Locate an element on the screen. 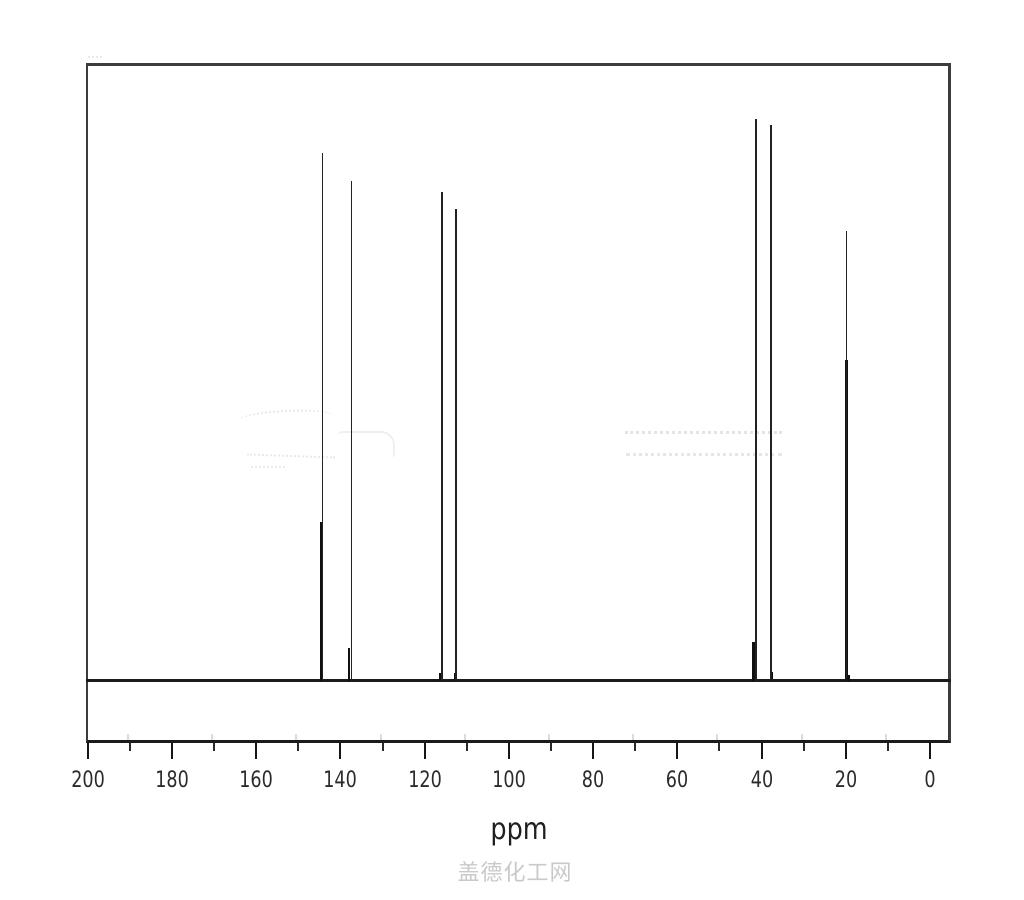 The image size is (1024, 900). x-axis-tick-label: 20 is located at coordinates (845, 780).